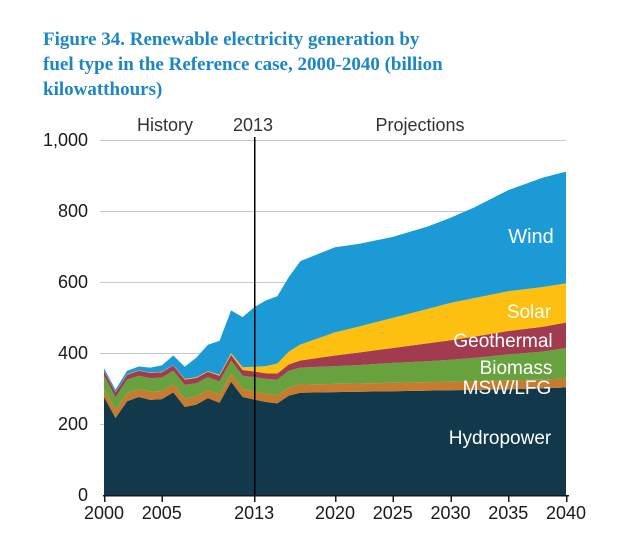 The image size is (623, 558). Describe the element at coordinates (516, 368) in the screenshot. I see `area-label-biomass: Biomass` at that location.